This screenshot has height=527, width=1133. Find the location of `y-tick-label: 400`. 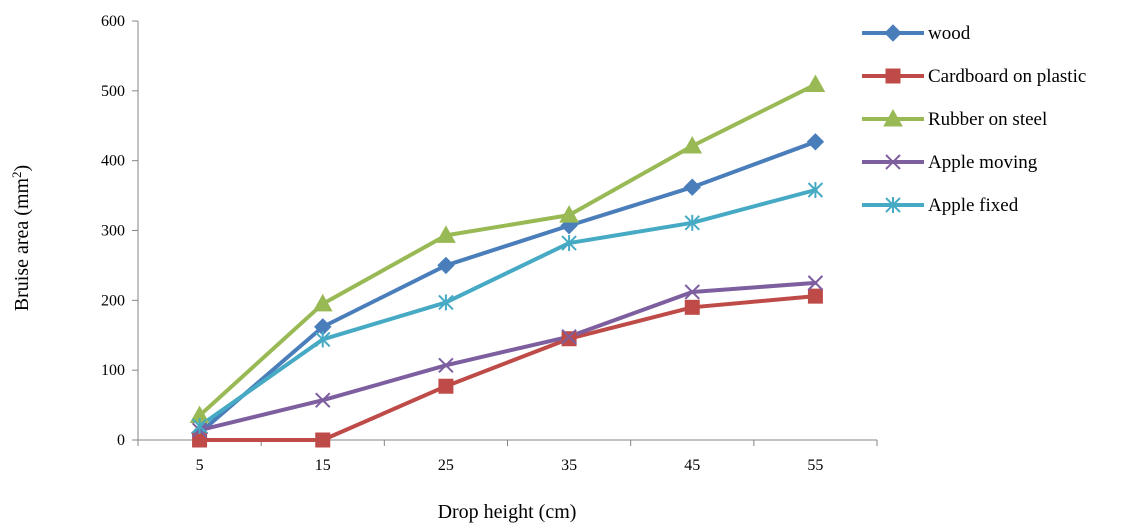

y-tick-label: 400 is located at coordinates (113, 161).